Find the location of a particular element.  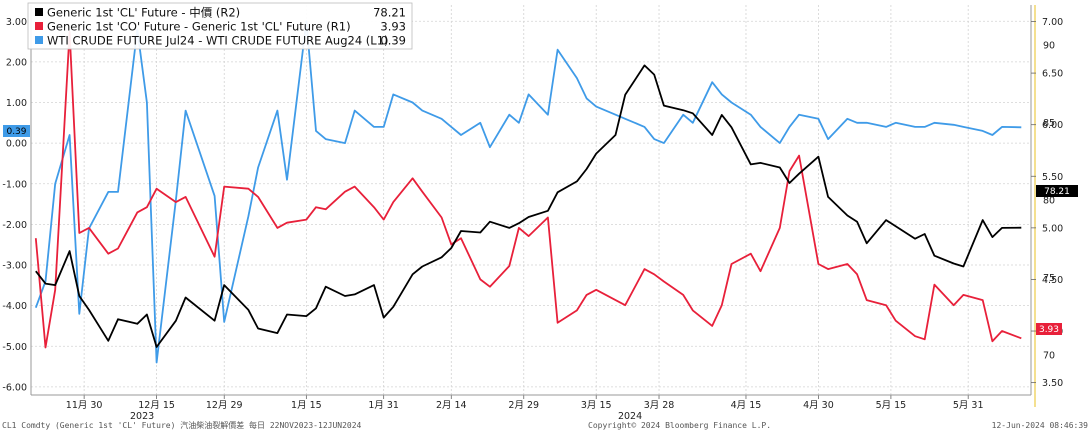

footer-timestamp: 12-Jun-2024 08:46:39 is located at coordinates (1040, 425).